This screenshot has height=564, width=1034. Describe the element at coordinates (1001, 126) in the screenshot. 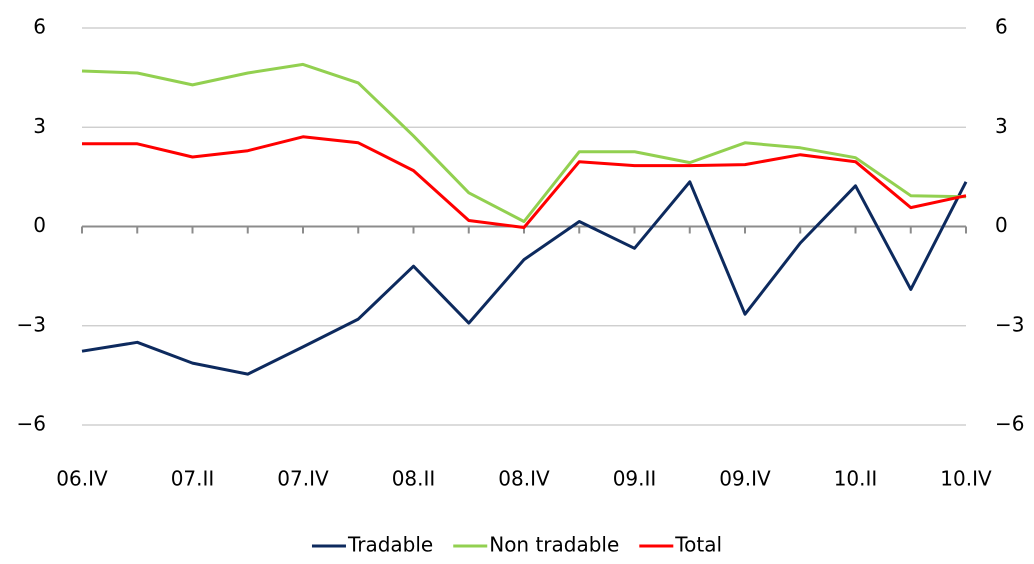

I see `y2-tick-label: 3` at that location.